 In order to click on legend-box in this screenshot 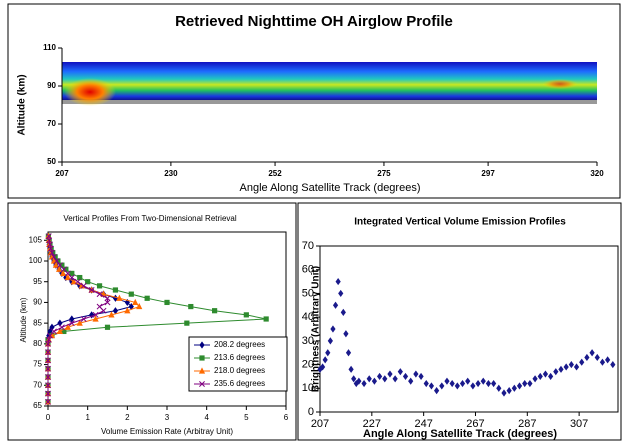, I will do `click(238, 364)`.